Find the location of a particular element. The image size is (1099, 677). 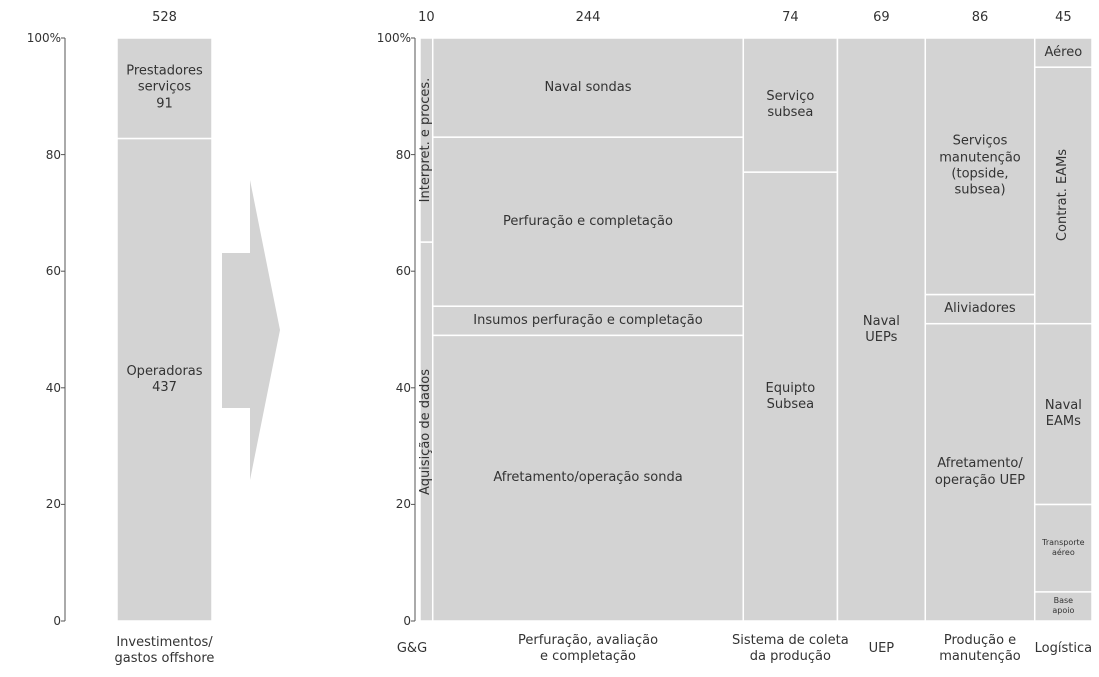

segment-label: Prestadores serviços 91 is located at coordinates (164, 88).